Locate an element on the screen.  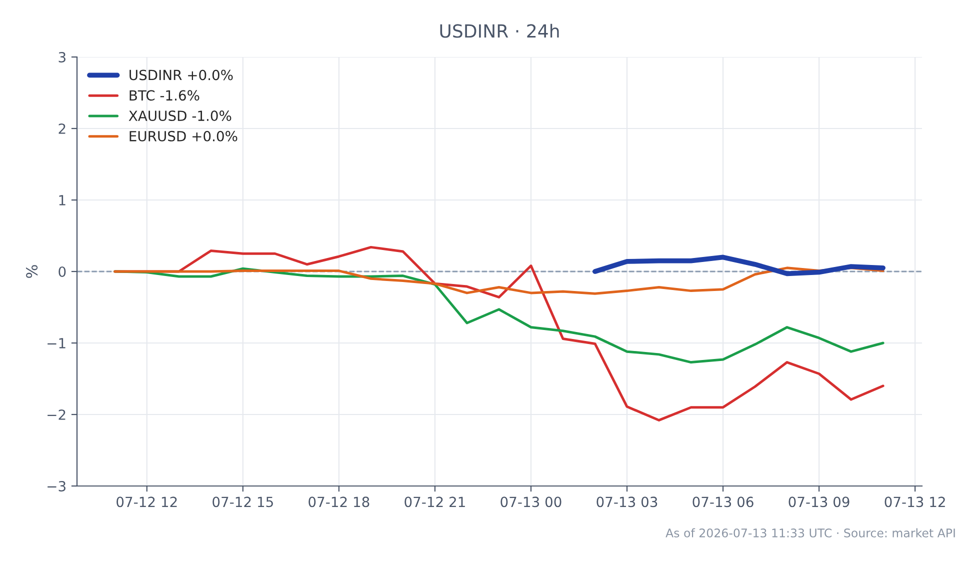
x-tick-label: 07-13 03 is located at coordinates (627, 502).